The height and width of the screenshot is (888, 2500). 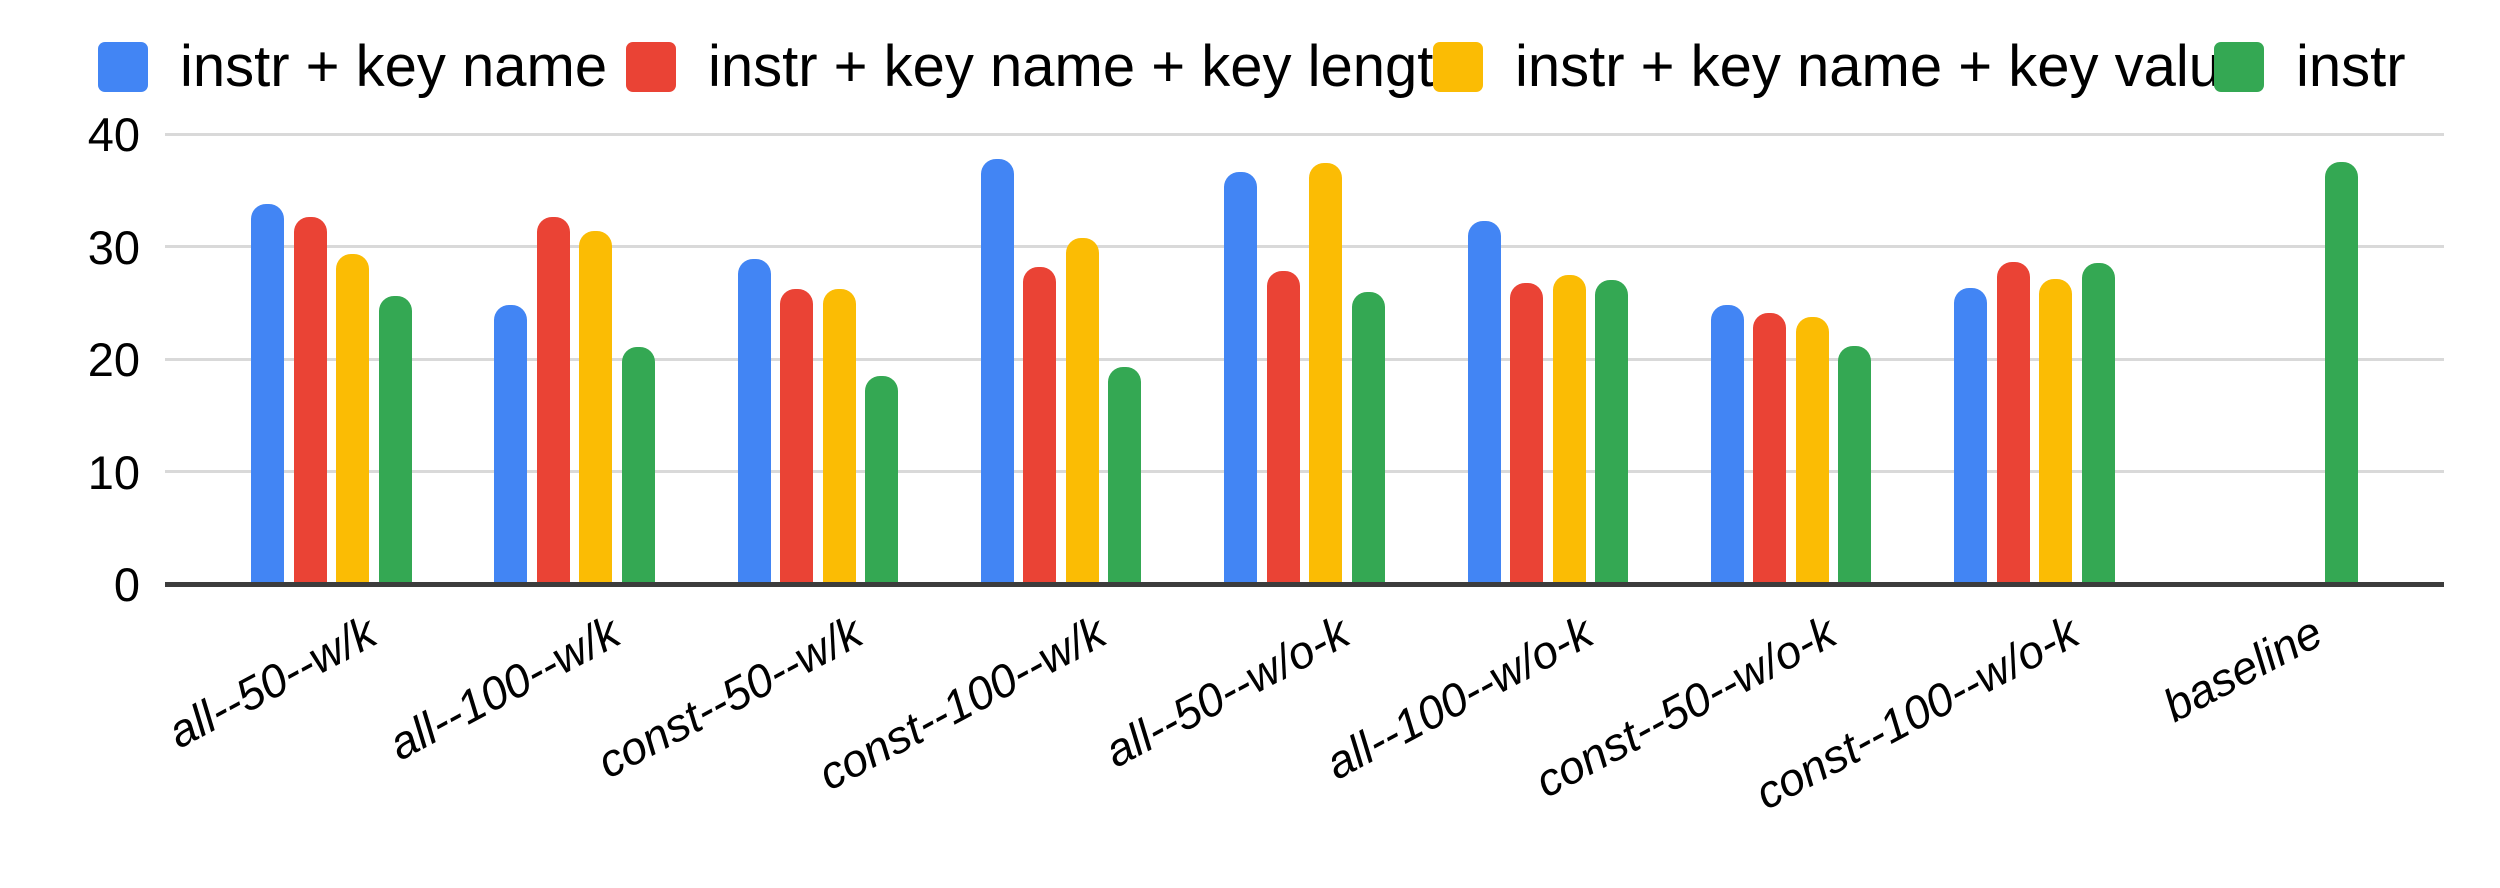 What do you see at coordinates (113, 247) in the screenshot?
I see `y-axis-tick-label: 30` at bounding box center [113, 247].